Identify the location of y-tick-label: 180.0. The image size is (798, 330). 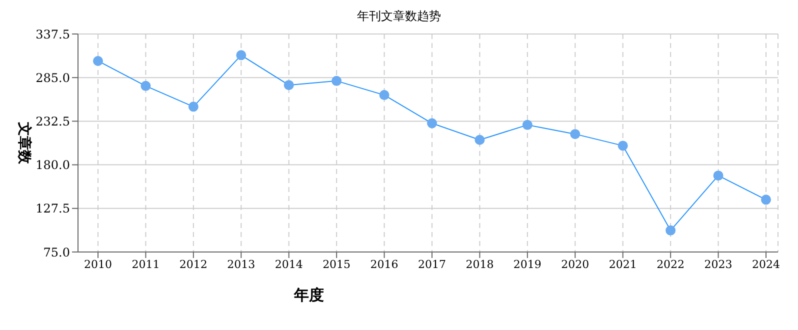
(53, 165).